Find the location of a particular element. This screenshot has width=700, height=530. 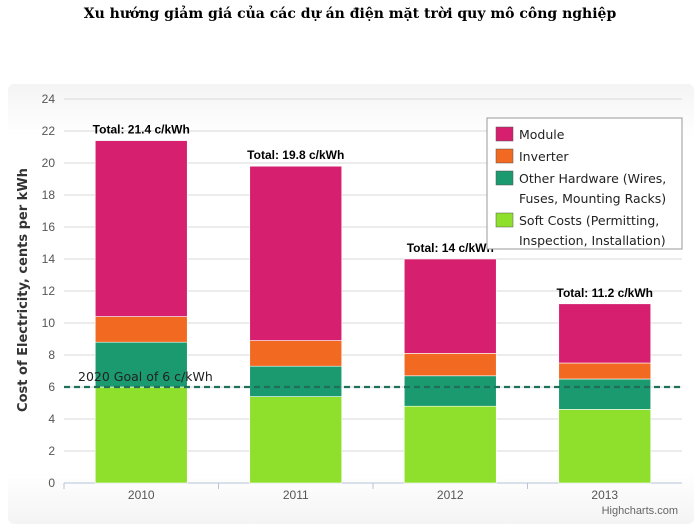

total-label: Total: 14 c/kWh is located at coordinates (450, 248).